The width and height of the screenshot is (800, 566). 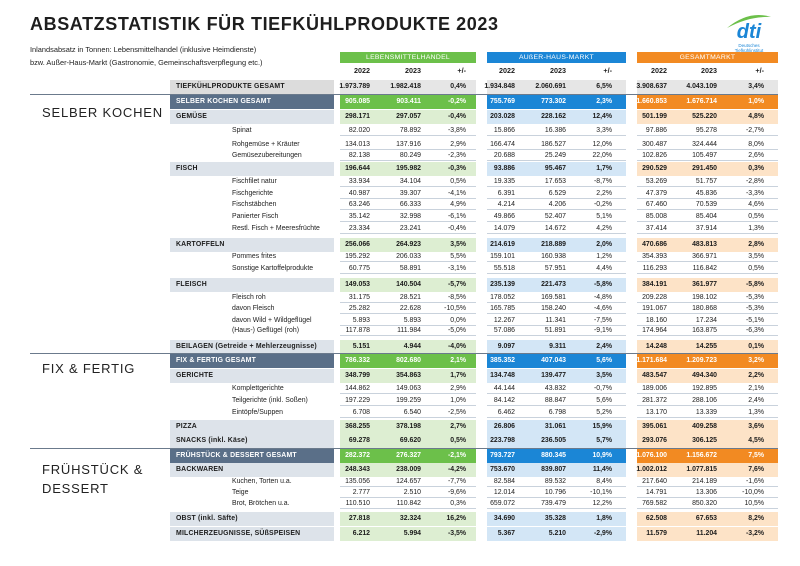 I want to click on row-value: 753.670, so click(x=502, y=469).